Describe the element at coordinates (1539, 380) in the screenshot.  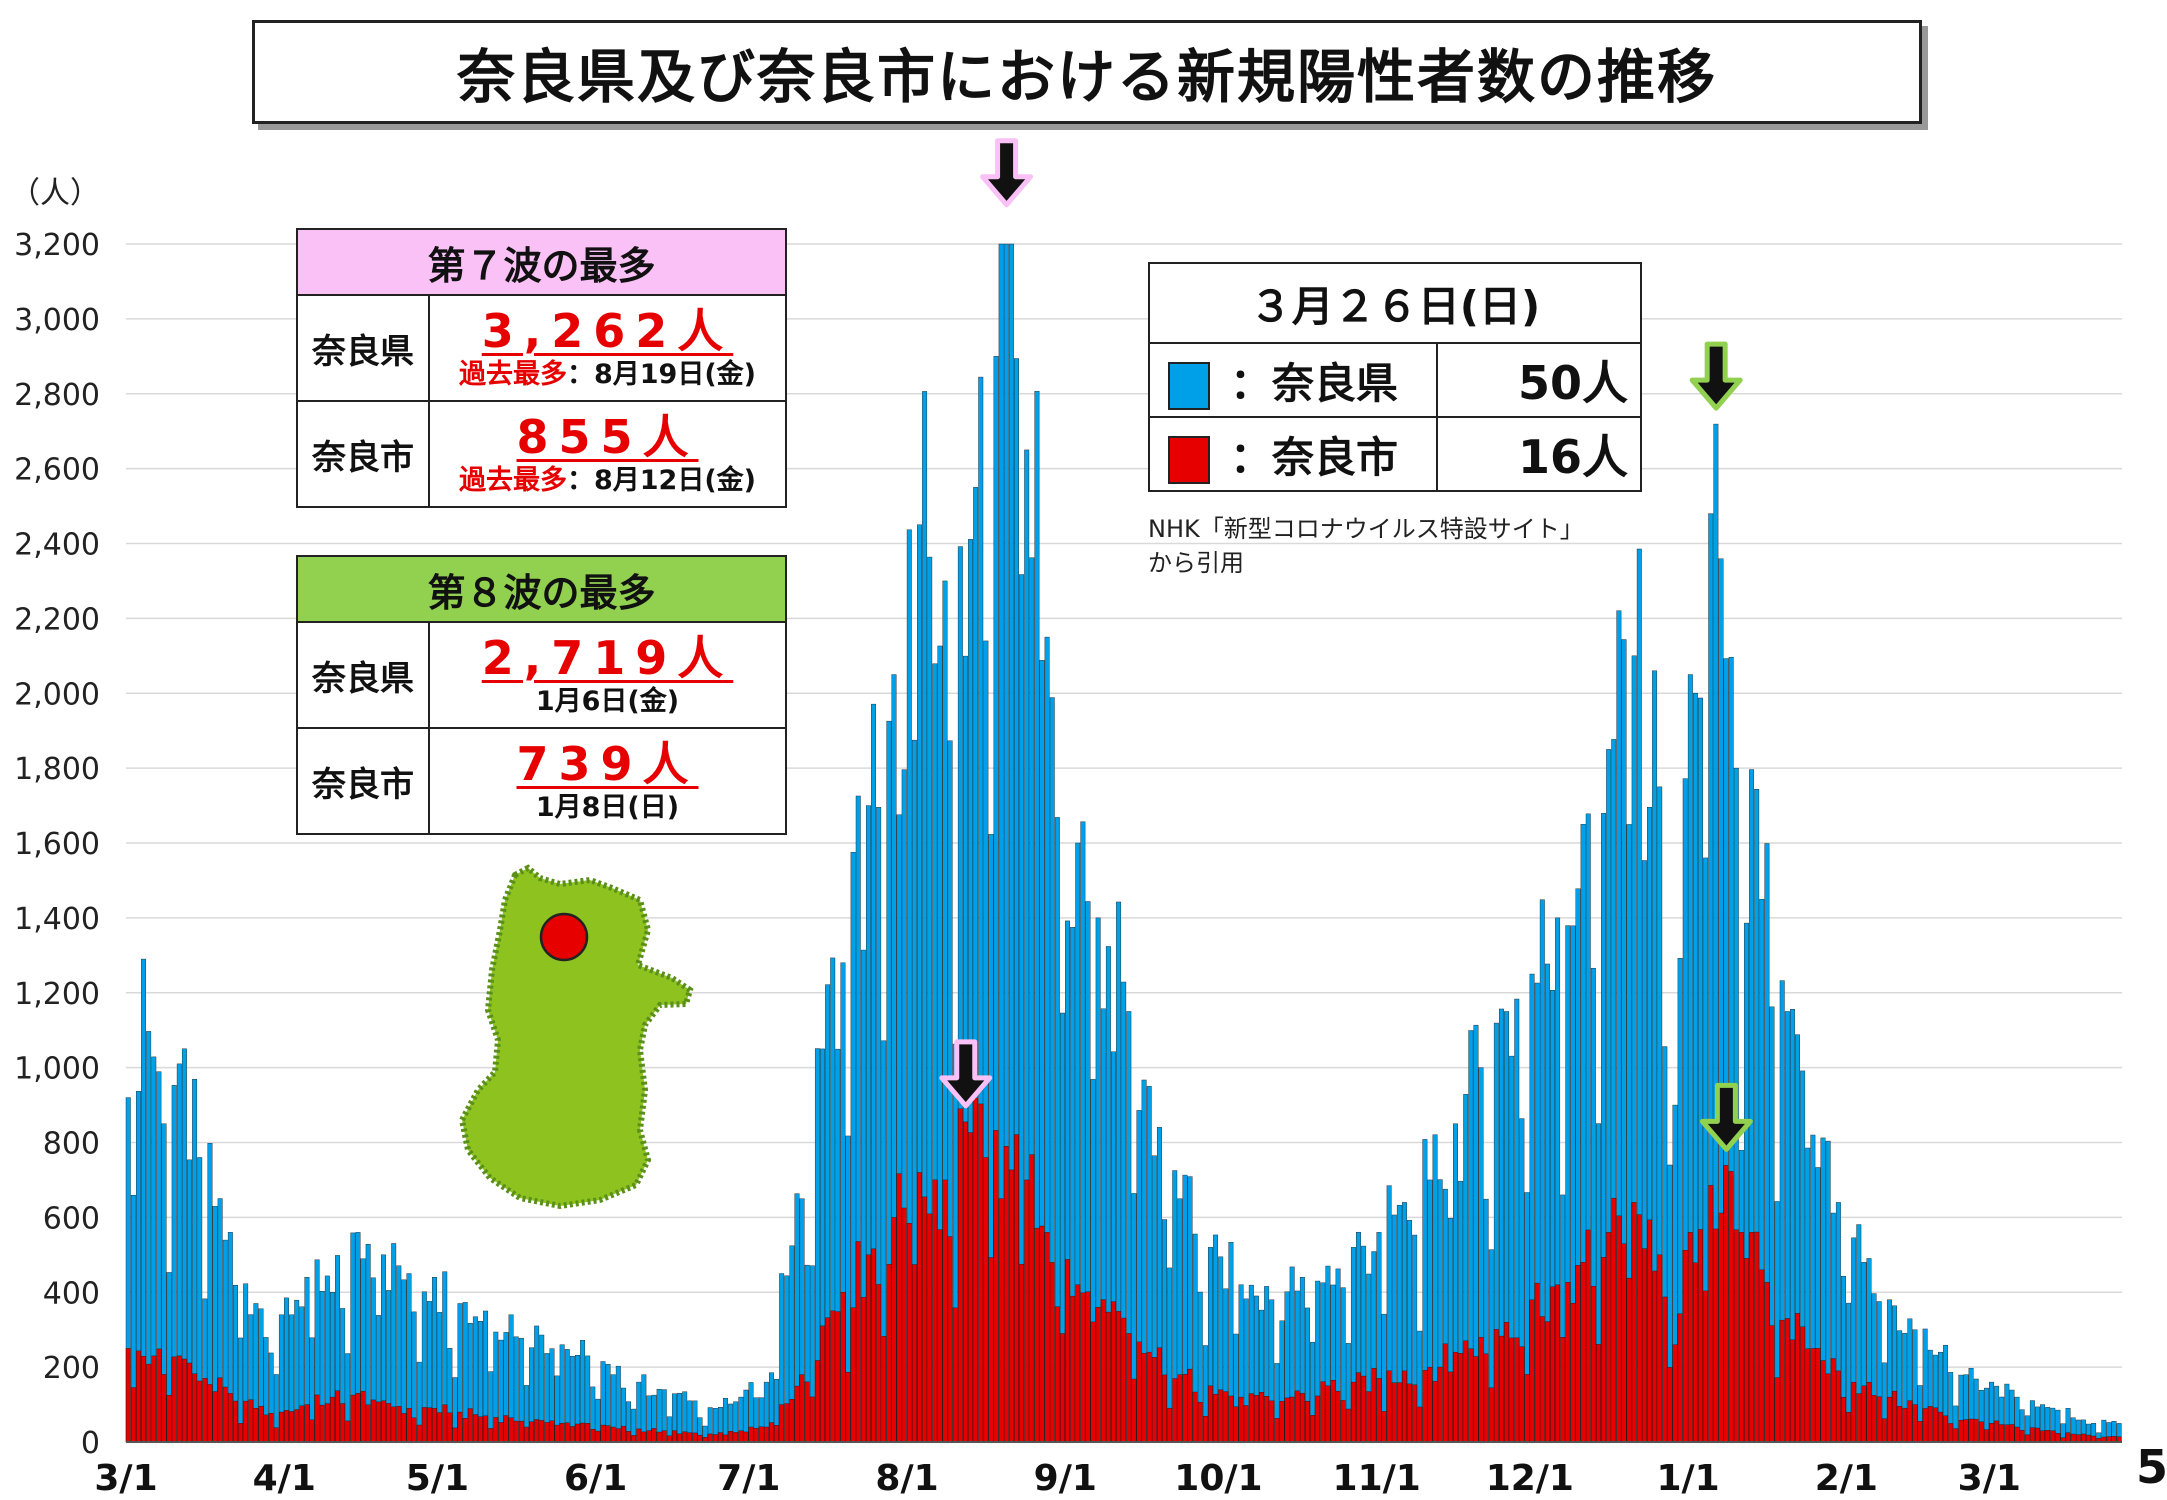
I see `legend-value-prefecture: 50人` at that location.